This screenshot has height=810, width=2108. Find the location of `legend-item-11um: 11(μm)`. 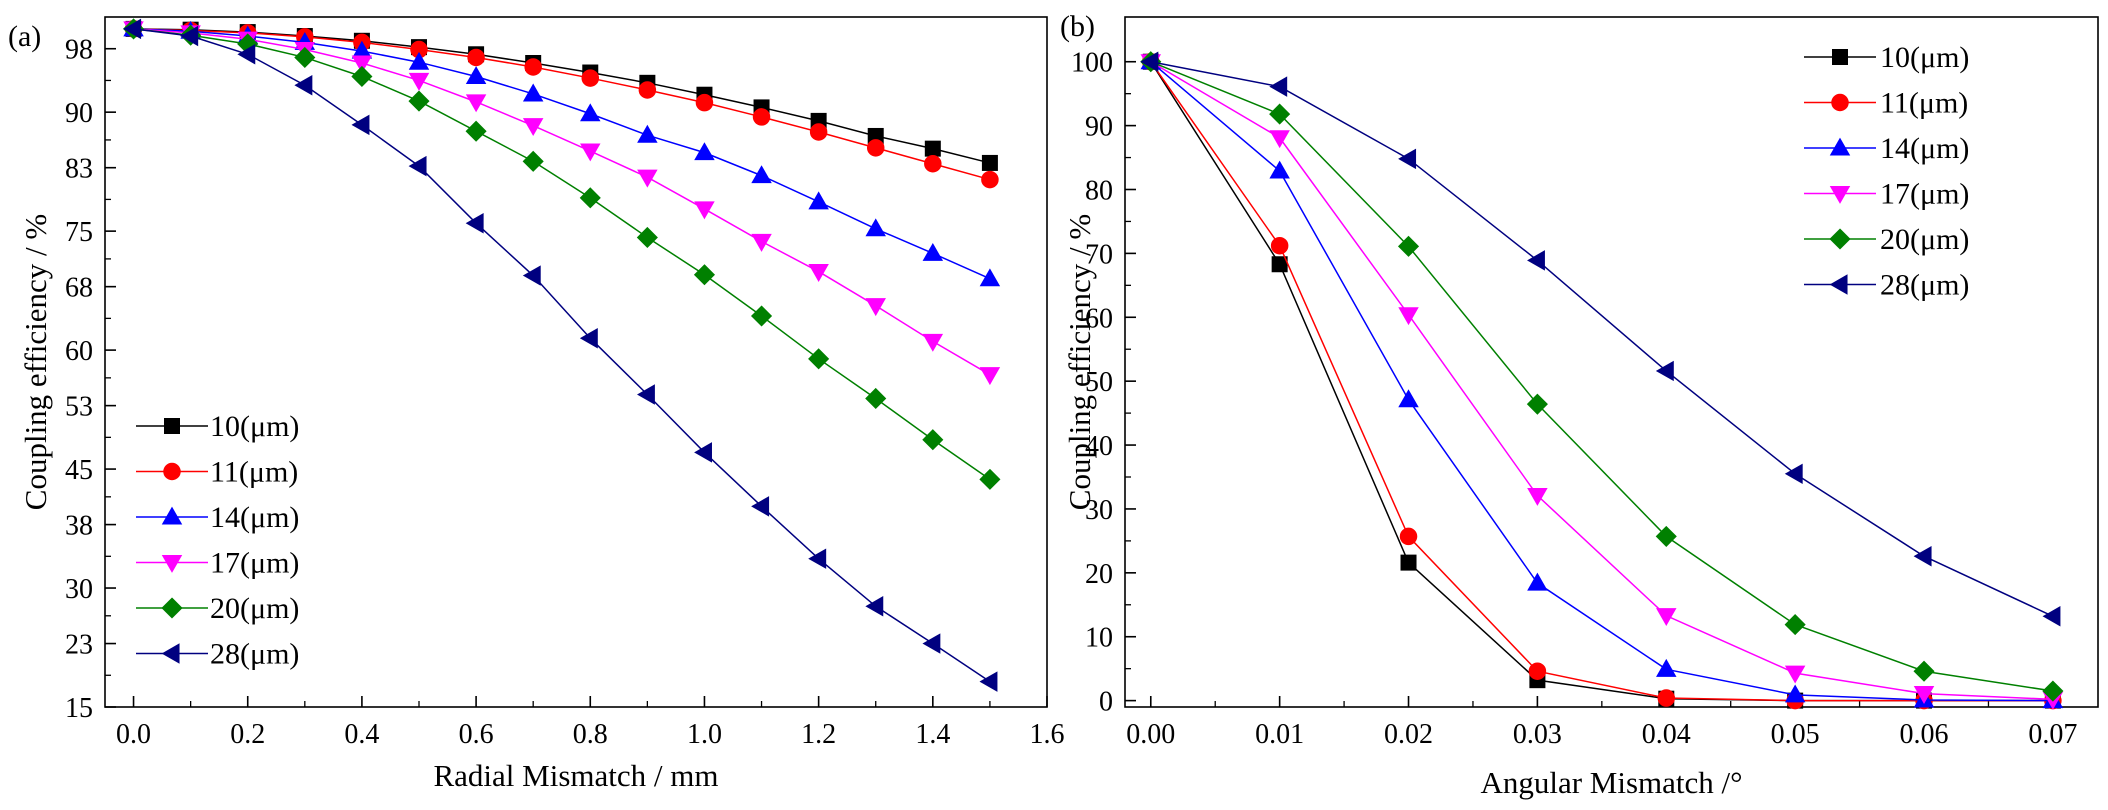

legend-item-11um: 11(μm) is located at coordinates (217, 472).